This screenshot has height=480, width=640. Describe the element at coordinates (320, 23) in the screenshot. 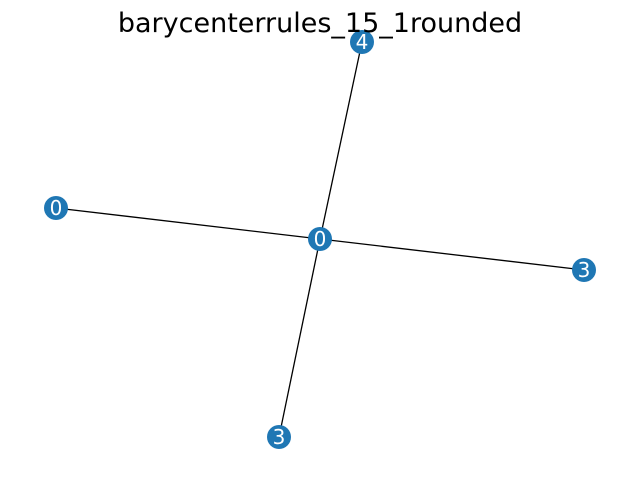

I see `diagram-title: barycenterrules_15_1rounded` at that location.